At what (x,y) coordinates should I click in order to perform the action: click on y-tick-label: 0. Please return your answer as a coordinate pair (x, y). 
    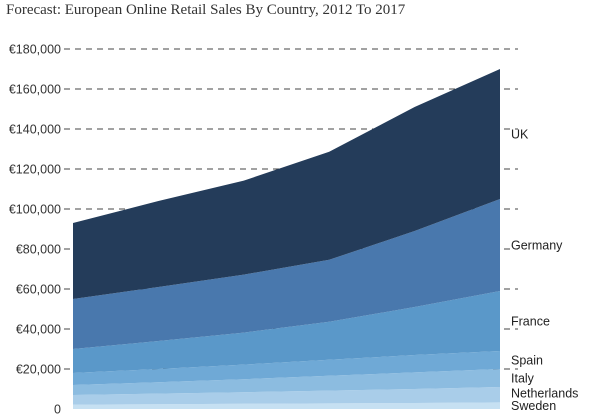
    Looking at the image, I should click on (57, 410).